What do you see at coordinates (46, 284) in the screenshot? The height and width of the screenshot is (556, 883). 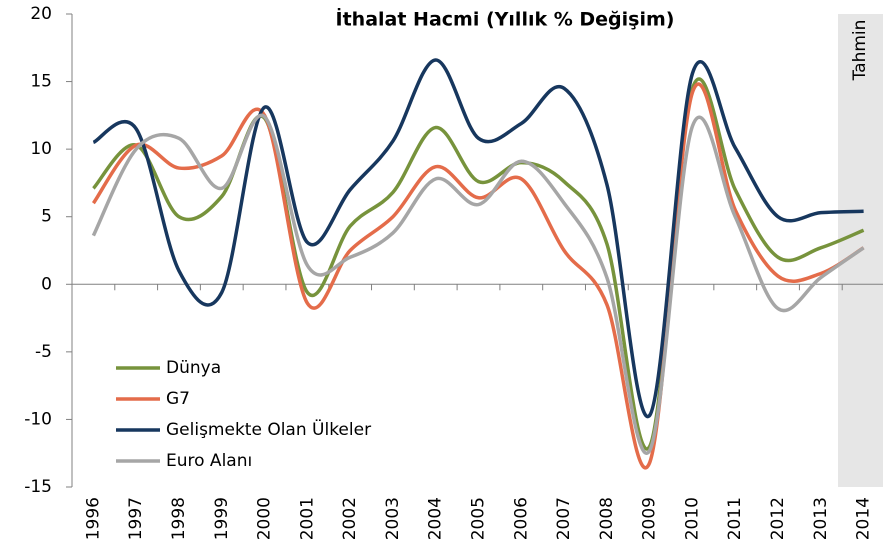 I see `y-tick-label: 0` at bounding box center [46, 284].